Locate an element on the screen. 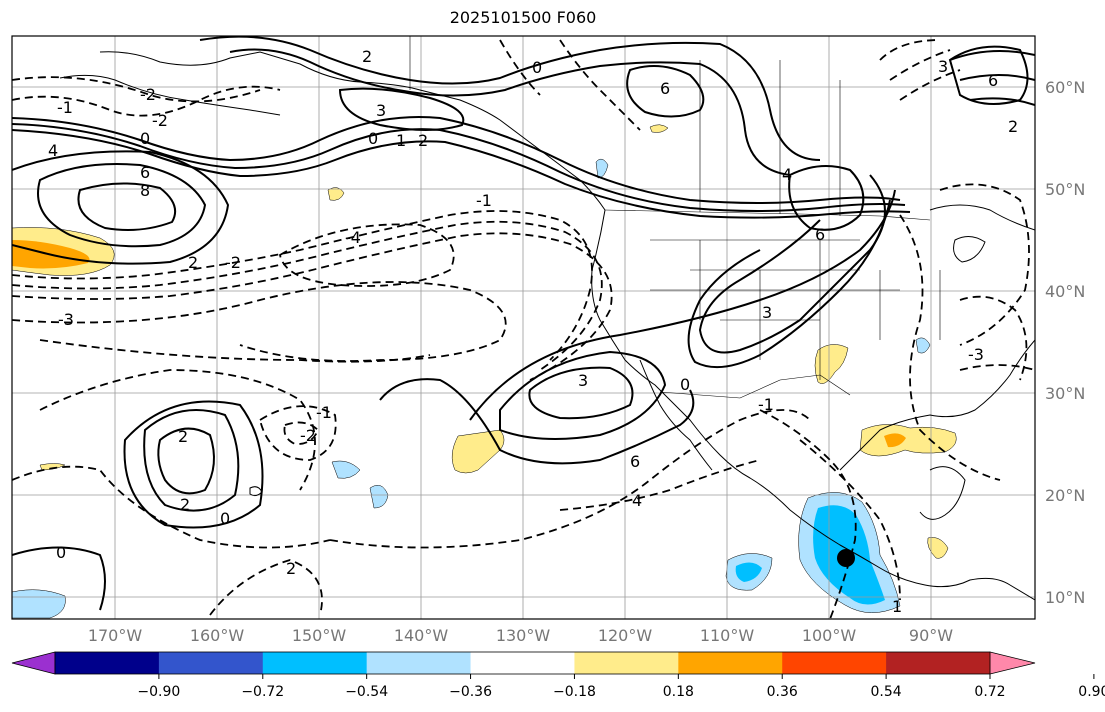 This screenshot has width=1105, height=712. colorbar-max-extend is located at coordinates (1012, 663).